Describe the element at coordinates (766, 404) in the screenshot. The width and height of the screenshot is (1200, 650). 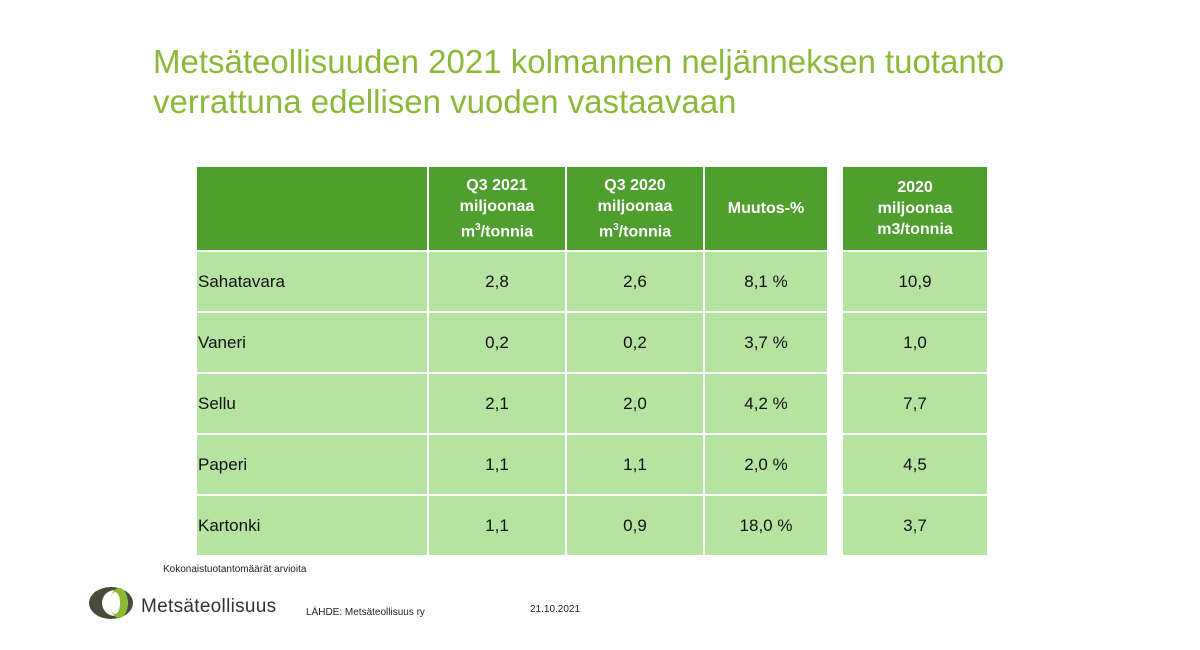
I see `cell-change: 4,2 %` at that location.